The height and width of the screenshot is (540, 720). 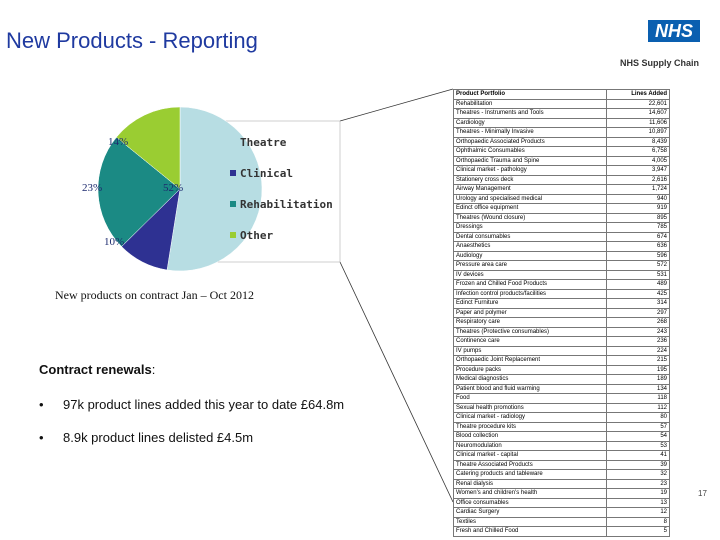 What do you see at coordinates (638, 303) in the screenshot?
I see `cell-lines-added: 314` at bounding box center [638, 303].